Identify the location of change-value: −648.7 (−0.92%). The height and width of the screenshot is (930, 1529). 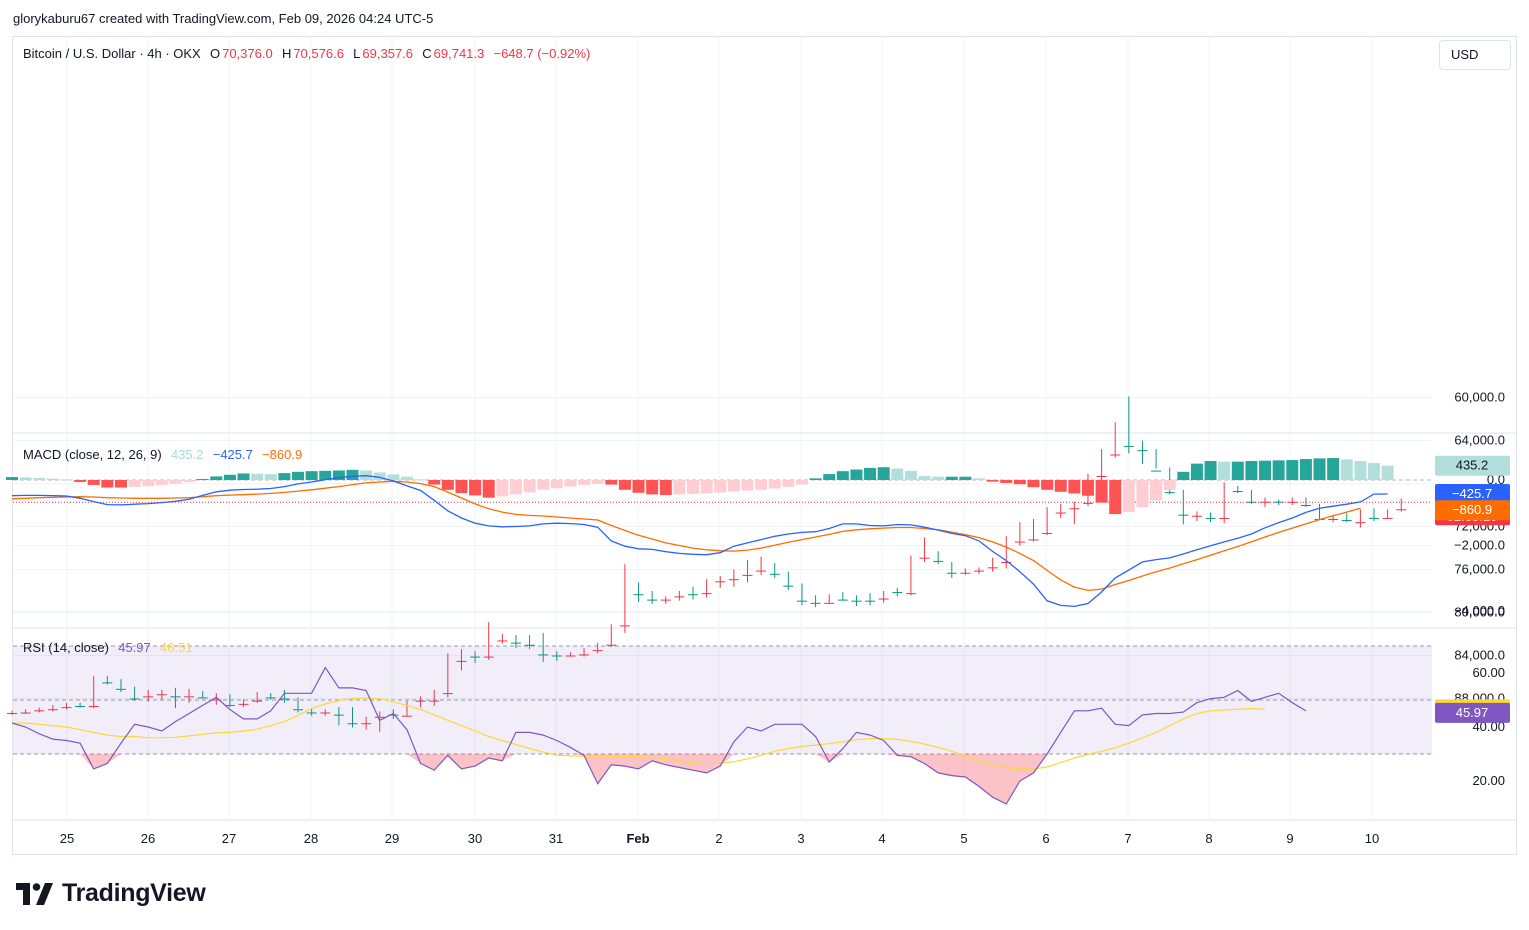
(542, 53).